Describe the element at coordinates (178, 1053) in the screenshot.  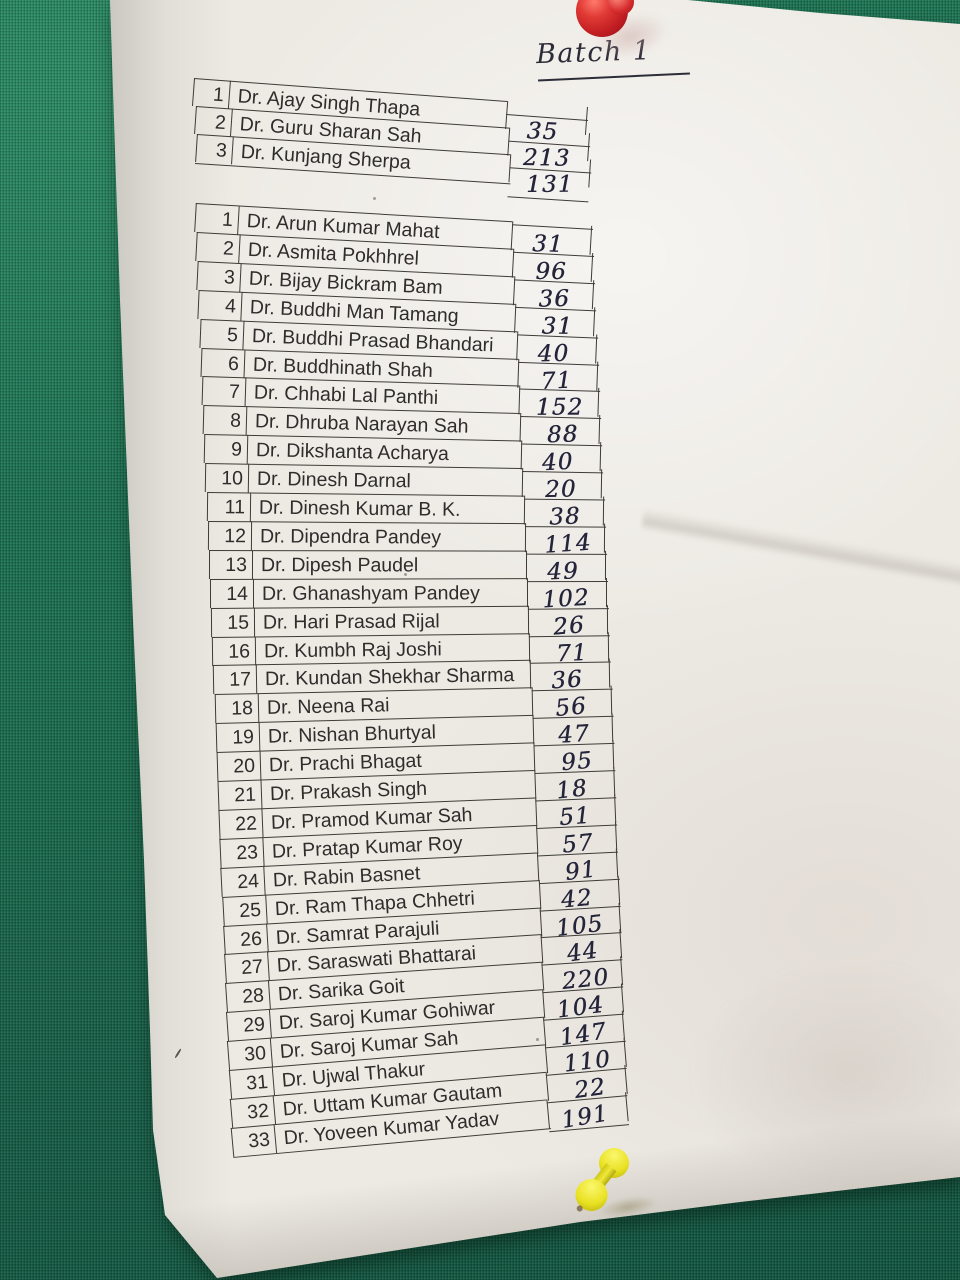
I see `paper-mark` at that location.